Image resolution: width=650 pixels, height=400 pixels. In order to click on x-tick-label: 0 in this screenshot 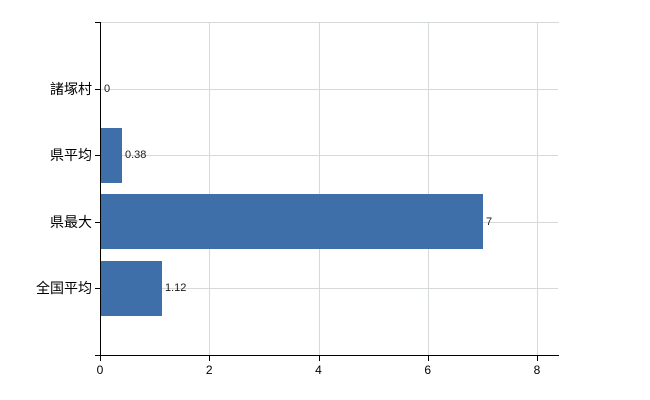, I will do `click(100, 370)`.